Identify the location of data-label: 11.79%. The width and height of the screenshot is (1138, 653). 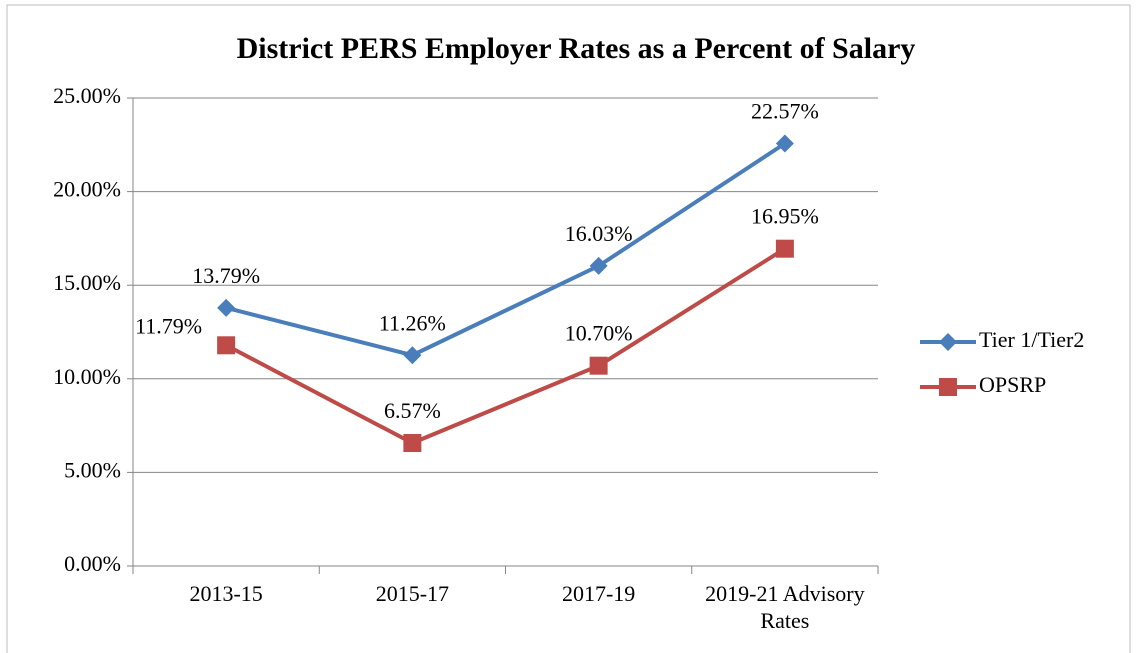
(168, 325).